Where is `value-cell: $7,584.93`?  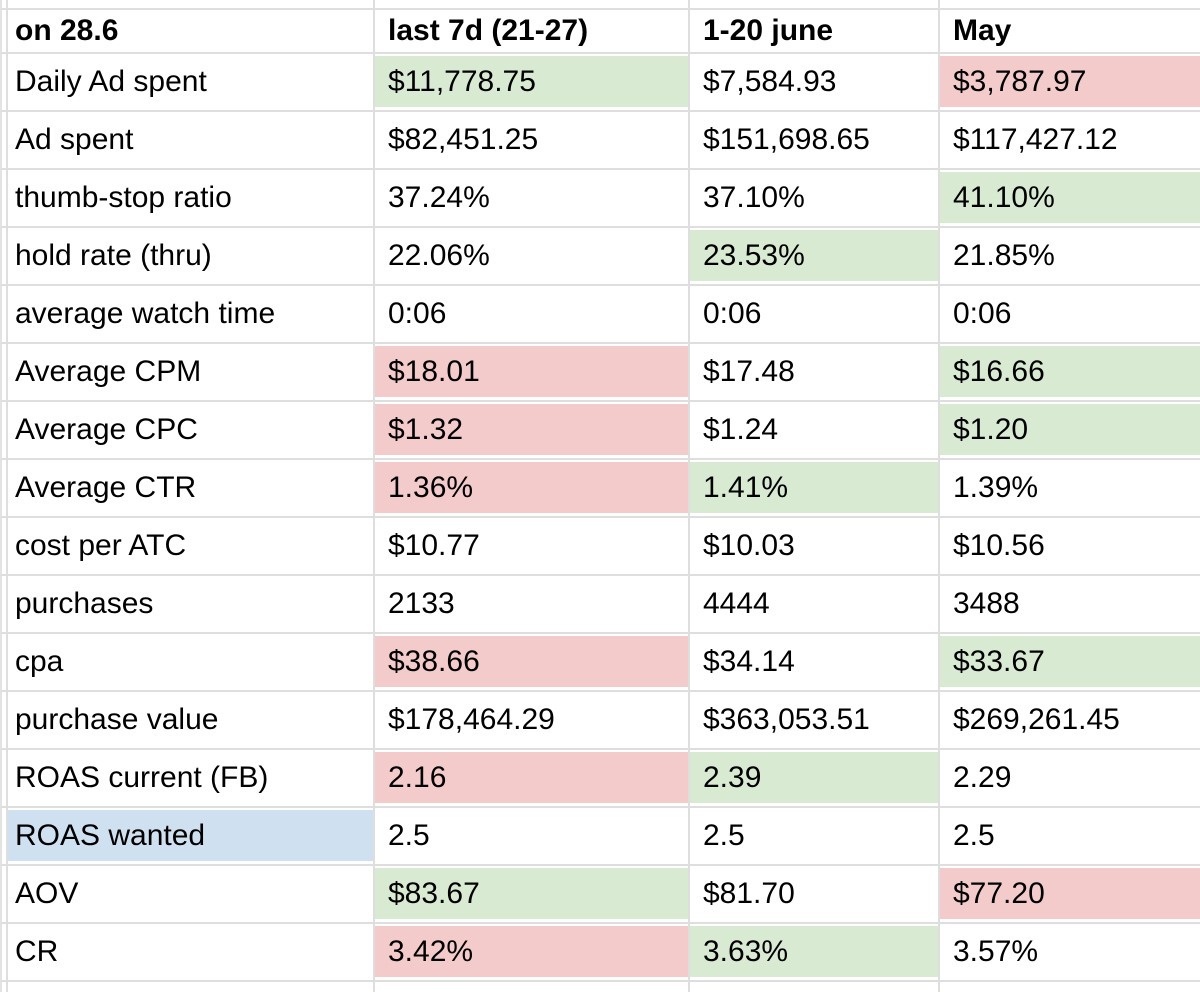 value-cell: $7,584.93 is located at coordinates (815, 83).